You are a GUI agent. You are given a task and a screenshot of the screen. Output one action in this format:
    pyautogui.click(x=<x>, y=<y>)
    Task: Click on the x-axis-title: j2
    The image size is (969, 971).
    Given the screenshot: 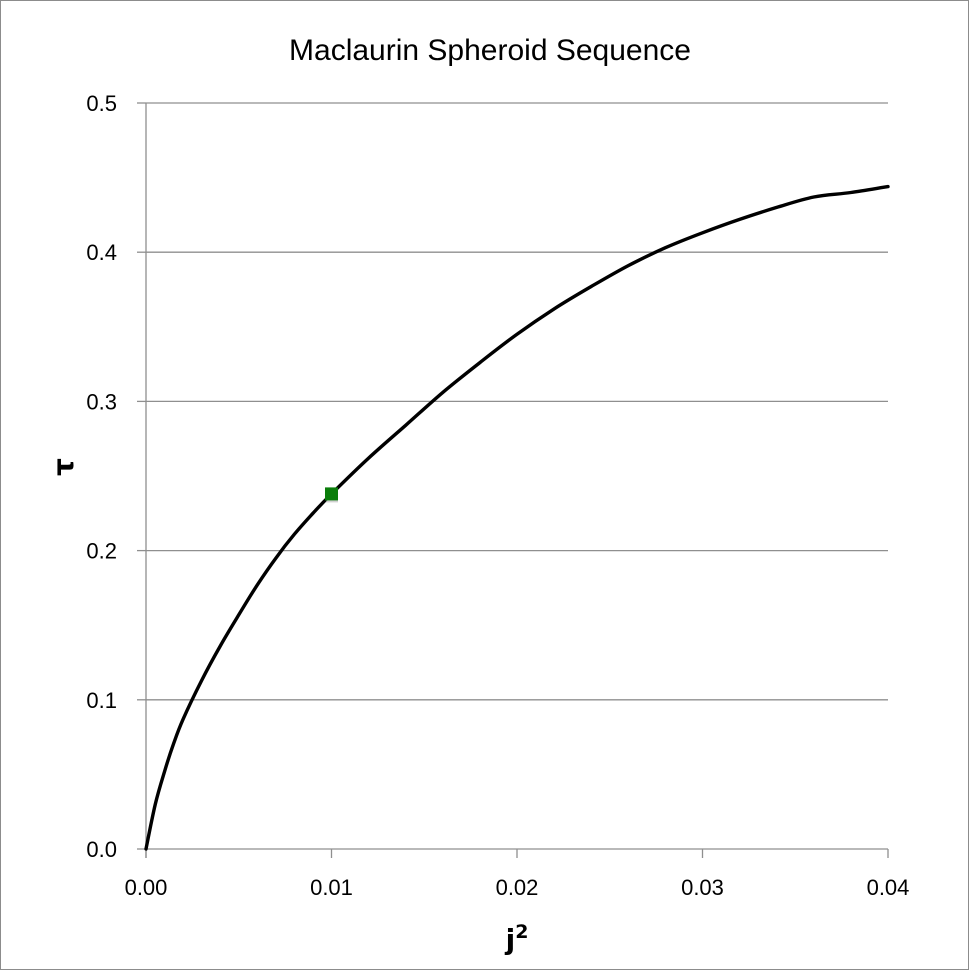 What is the action you would take?
    pyautogui.click(x=517, y=938)
    